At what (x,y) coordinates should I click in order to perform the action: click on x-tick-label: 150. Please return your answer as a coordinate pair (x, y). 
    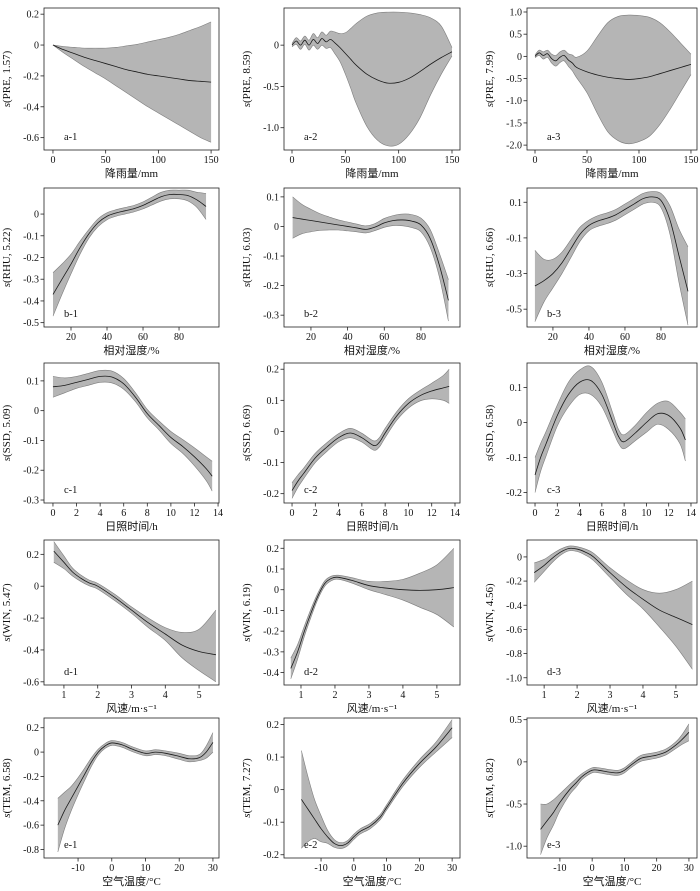
    Looking at the image, I should click on (452, 160).